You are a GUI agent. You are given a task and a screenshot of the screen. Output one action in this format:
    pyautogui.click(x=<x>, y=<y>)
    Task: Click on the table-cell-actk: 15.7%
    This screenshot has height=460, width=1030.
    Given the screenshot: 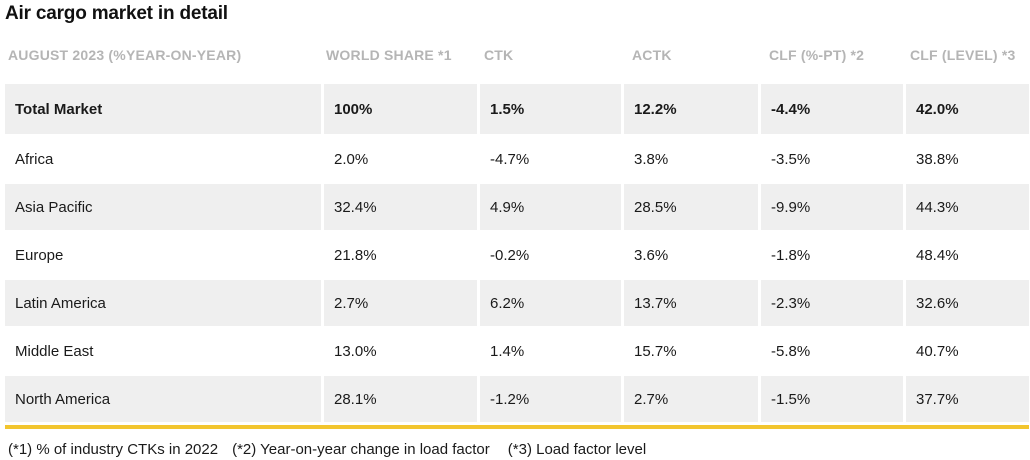 What is the action you would take?
    pyautogui.click(x=692, y=351)
    